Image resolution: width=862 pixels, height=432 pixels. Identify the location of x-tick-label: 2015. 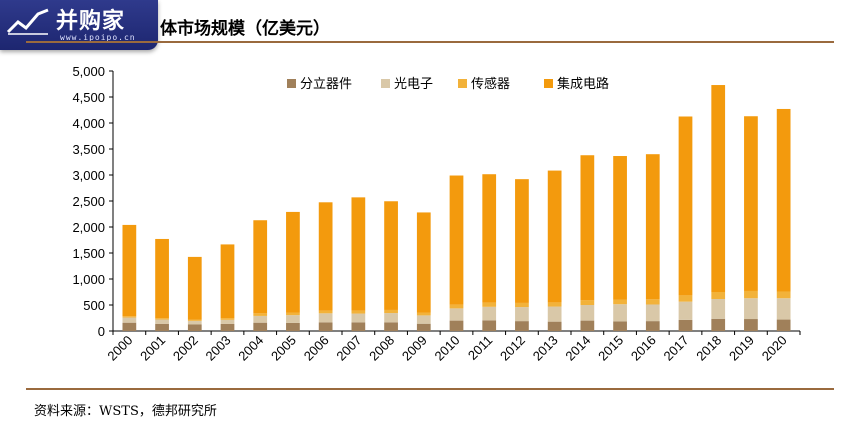
(610, 348).